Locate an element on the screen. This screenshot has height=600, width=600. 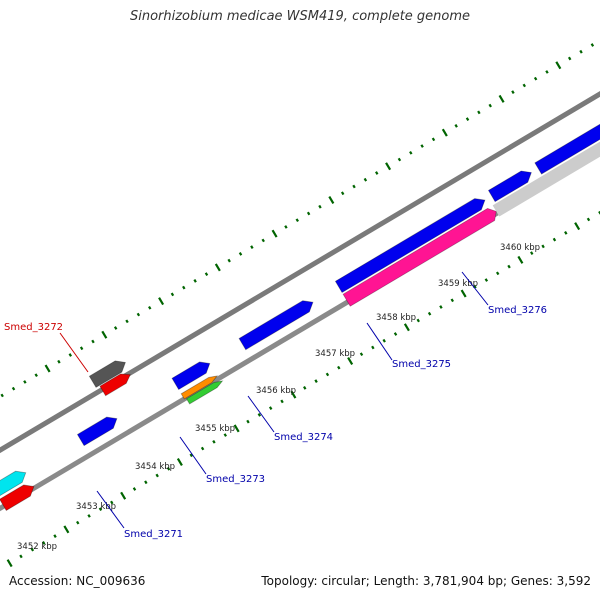
gene-feature-smed-3276a is located at coordinates (510, 185).